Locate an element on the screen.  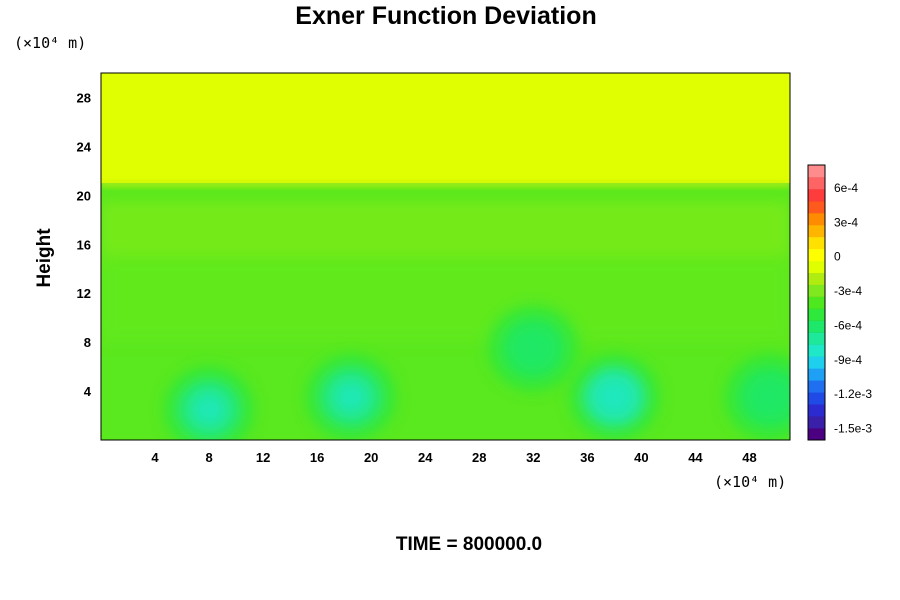
y-tick-4: 4 is located at coordinates (88, 391).